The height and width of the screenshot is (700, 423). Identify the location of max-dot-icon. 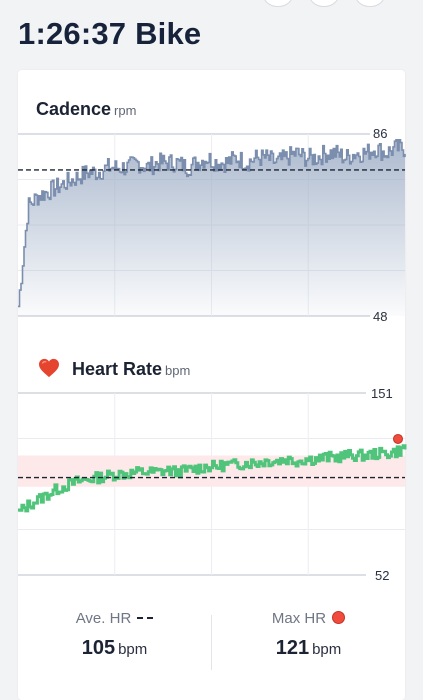
(339, 618).